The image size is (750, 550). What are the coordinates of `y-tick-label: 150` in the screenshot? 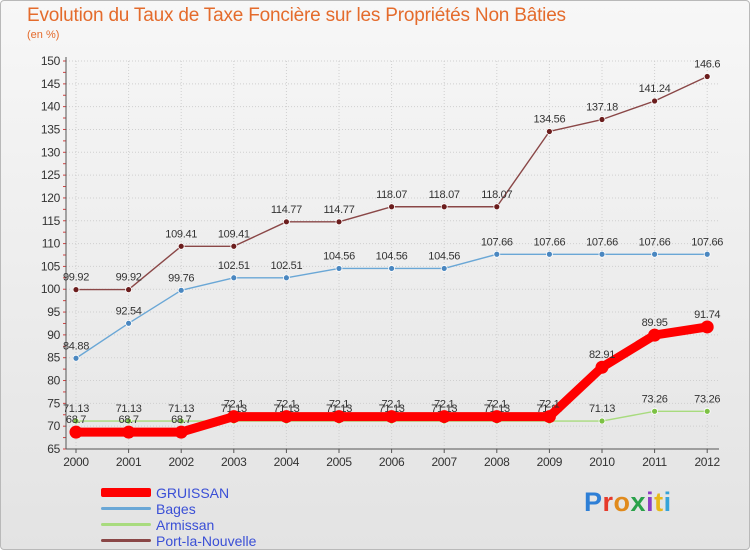 It's located at (51, 61).